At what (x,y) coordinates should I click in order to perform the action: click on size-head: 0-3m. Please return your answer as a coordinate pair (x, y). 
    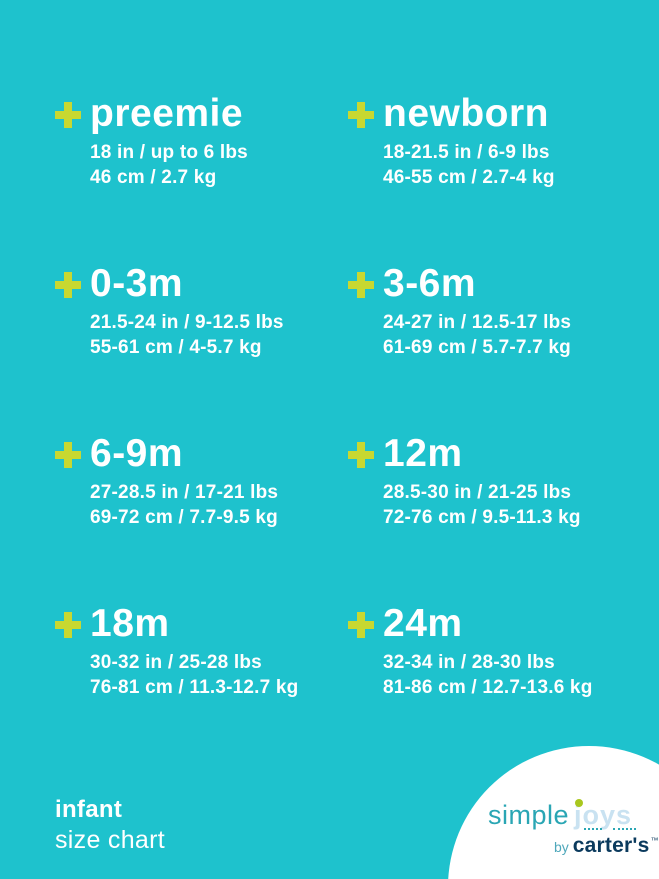
    Looking at the image, I should click on (201, 283).